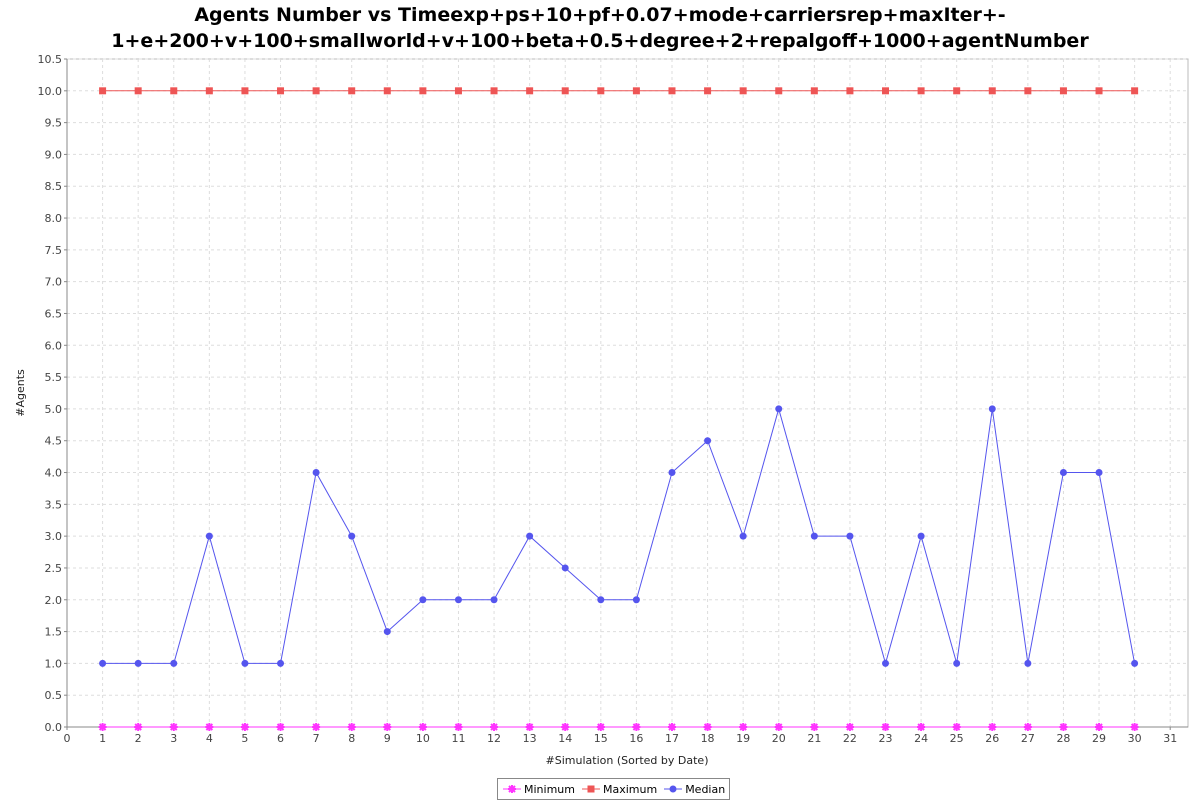 Image resolution: width=1200 pixels, height=800 pixels. I want to click on x-tick-label: 26, so click(992, 738).